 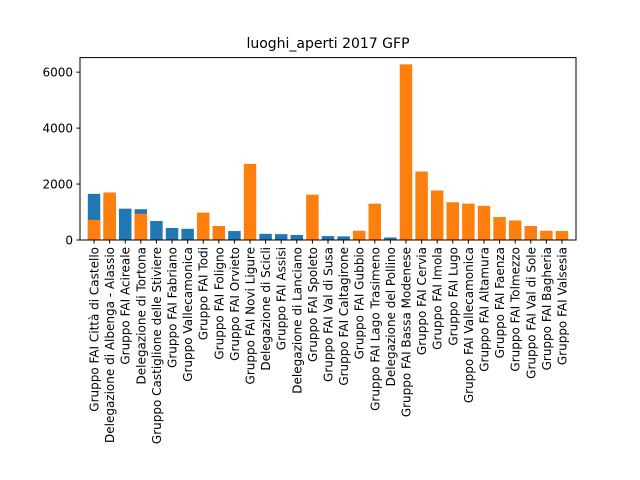 I want to click on y-tick-label: 2000, so click(x=57, y=185).